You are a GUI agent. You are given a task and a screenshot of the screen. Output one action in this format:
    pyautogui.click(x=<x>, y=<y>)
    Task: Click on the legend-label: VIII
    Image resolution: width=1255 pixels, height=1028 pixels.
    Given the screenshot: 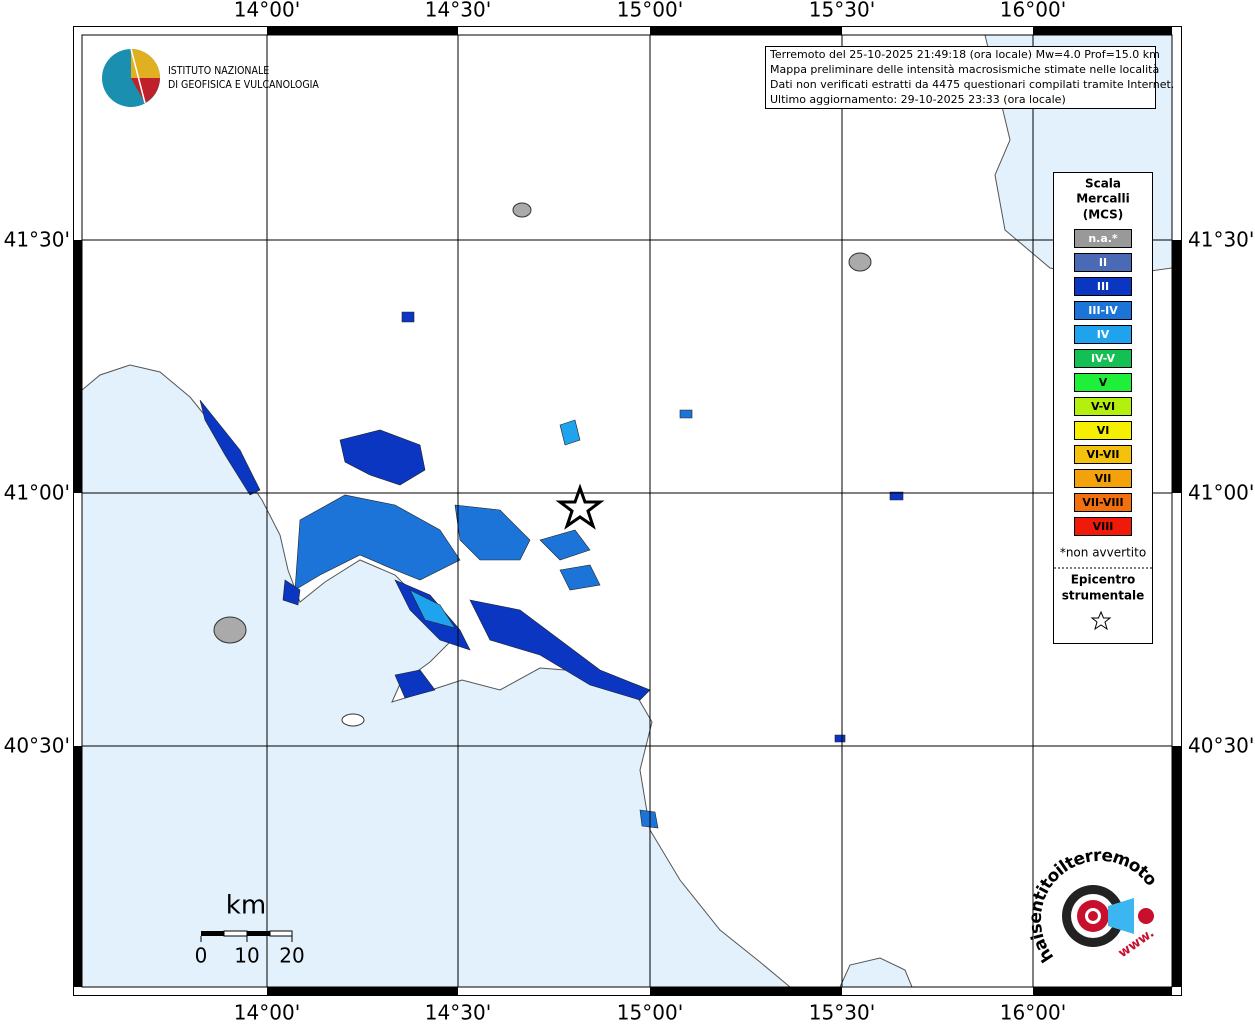 What is the action you would take?
    pyautogui.click(x=1103, y=526)
    